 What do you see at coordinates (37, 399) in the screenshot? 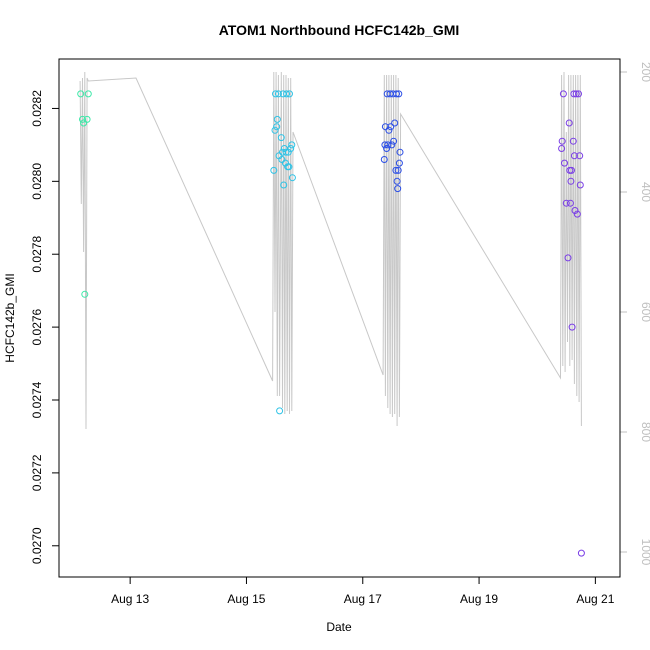
I see `y-tick-label: 0.0274` at bounding box center [37, 399].